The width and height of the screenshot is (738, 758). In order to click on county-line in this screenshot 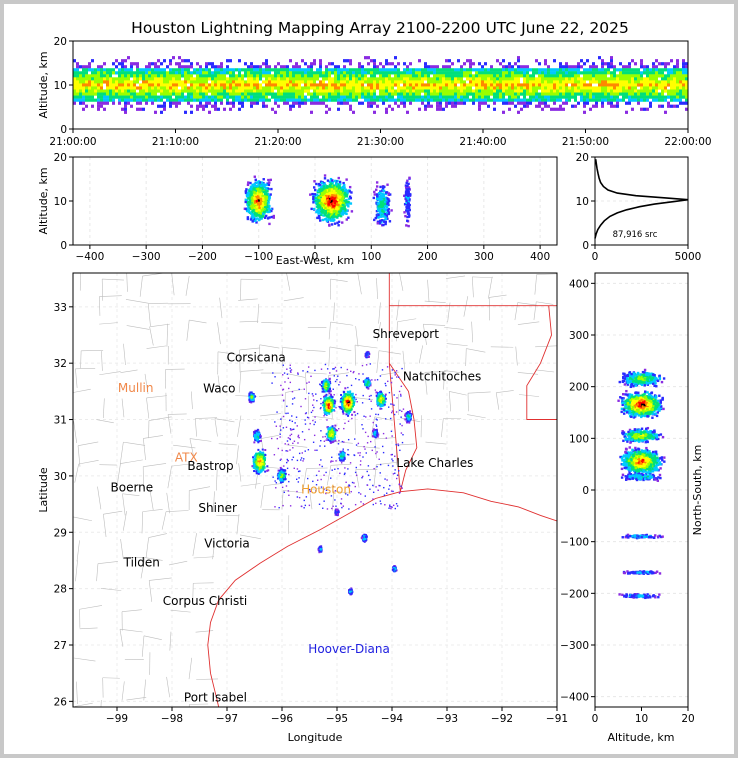, I will do `click(81, 359)`.